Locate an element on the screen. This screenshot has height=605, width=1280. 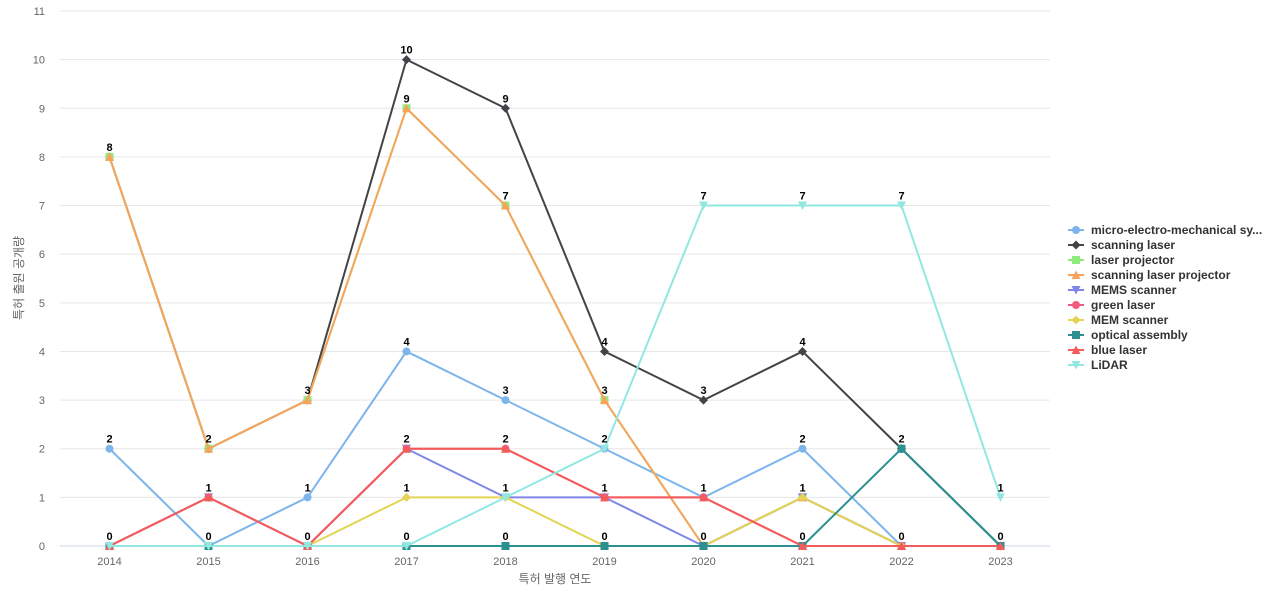
y-tick-label: 2 is located at coordinates (42, 450).